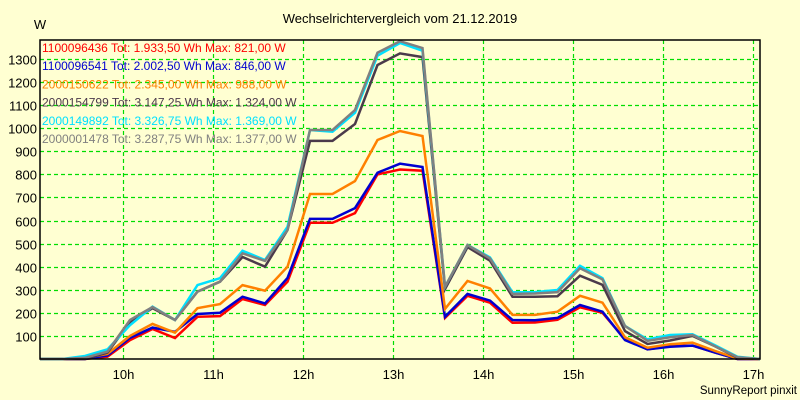  What do you see at coordinates (22, 129) in the screenshot?
I see `y-tick-label: 1000` at bounding box center [22, 129].